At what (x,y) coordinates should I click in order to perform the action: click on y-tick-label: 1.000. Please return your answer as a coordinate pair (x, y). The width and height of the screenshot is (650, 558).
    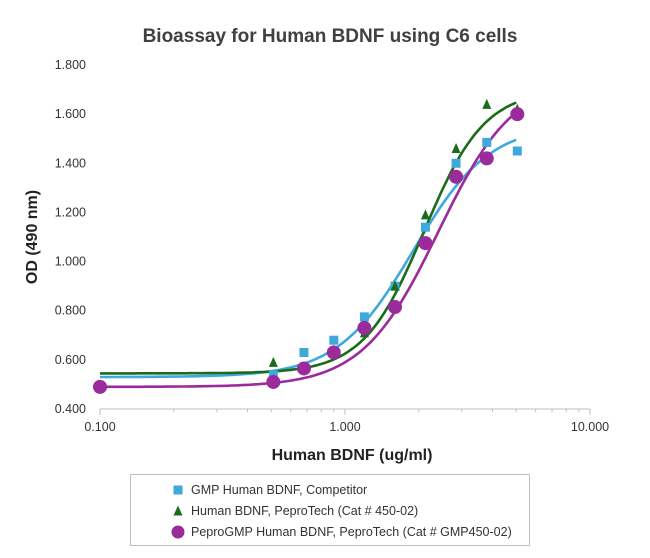
    Looking at the image, I should click on (70, 262).